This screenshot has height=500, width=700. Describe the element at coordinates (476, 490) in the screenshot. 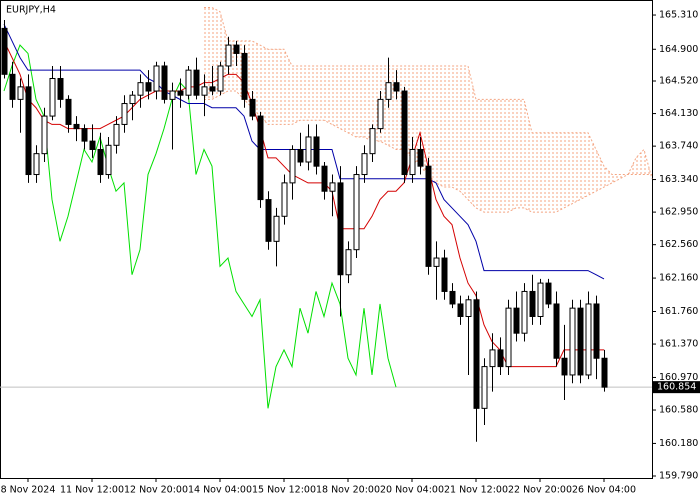

I see `x-tick-label: 21 Nov 12:00` at that location.